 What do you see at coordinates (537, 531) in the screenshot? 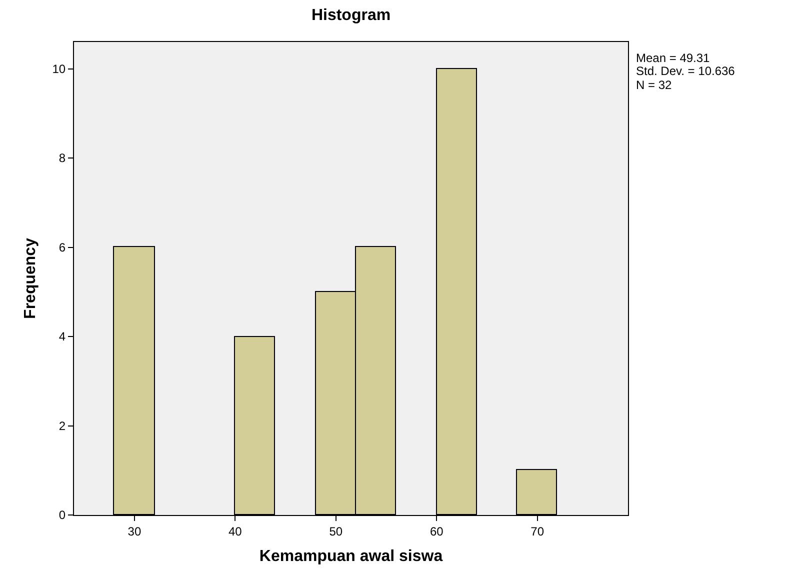
I see `x-tick-label: 70` at bounding box center [537, 531].